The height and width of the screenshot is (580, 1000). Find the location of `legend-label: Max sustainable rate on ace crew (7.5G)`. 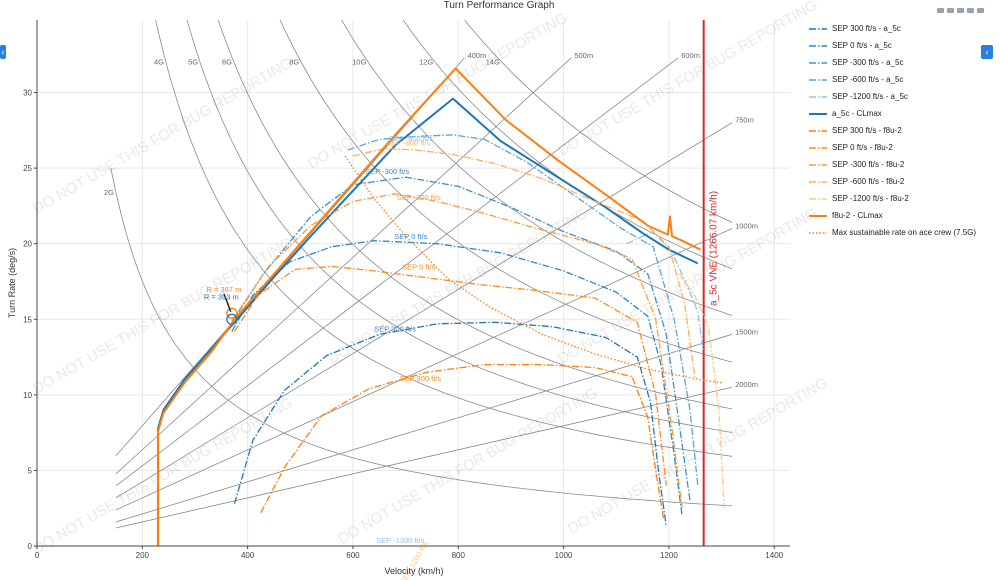

legend-label: Max sustainable rate on ace crew (7.5G) is located at coordinates (904, 232).